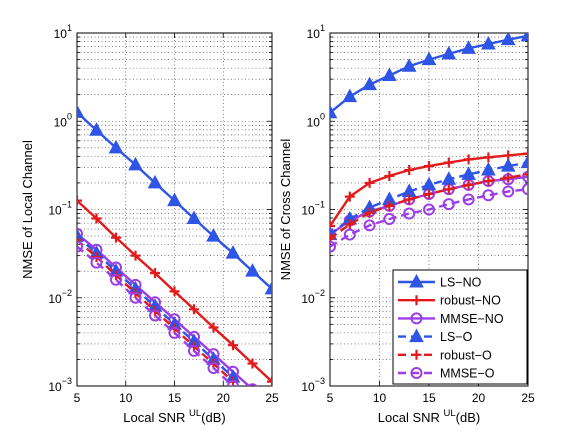 The height and width of the screenshot is (437, 581). What do you see at coordinates (456, 337) in the screenshot?
I see `legend-label: LS−O` at bounding box center [456, 337].